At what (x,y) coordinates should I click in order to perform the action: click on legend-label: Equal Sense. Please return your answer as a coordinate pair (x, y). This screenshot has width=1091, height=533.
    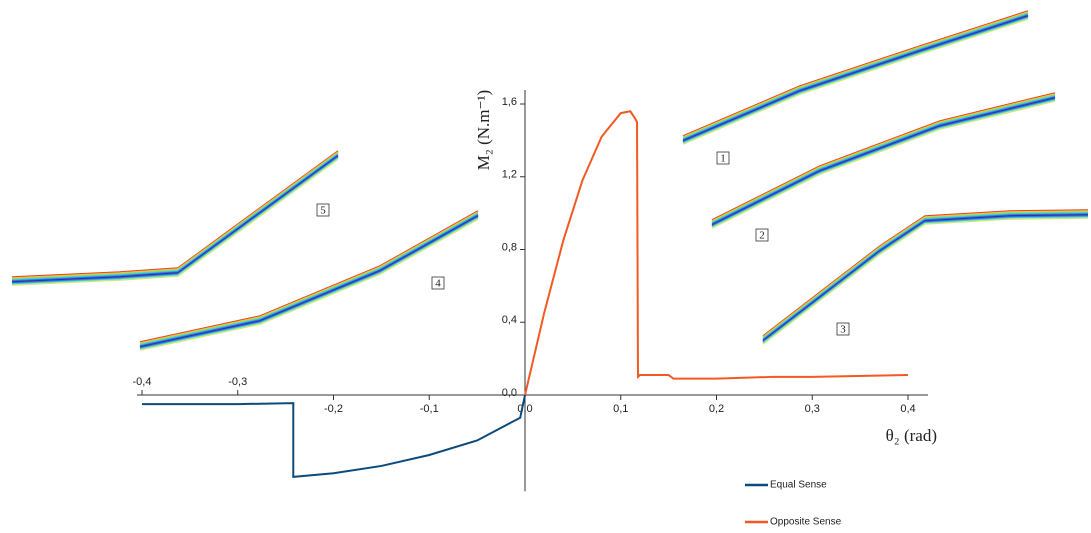
    Looking at the image, I should click on (798, 485).